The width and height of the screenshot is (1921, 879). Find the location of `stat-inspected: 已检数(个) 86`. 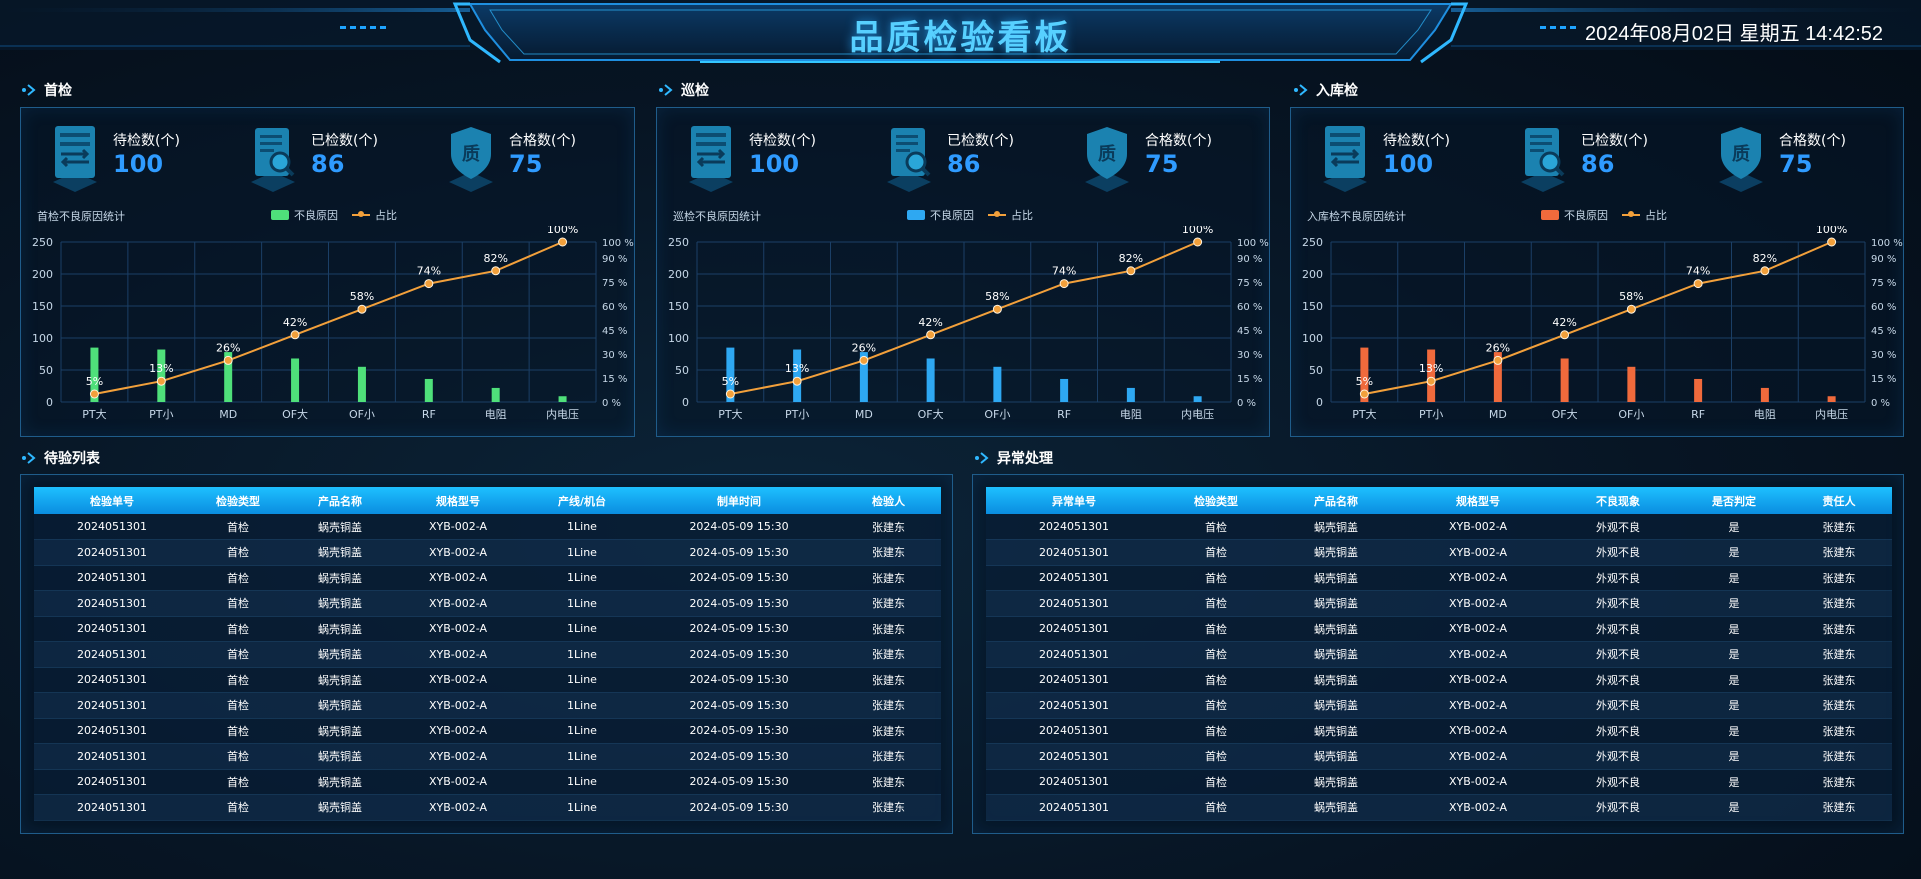

stat-inspected: 已检数(个) 86 is located at coordinates (976, 159).